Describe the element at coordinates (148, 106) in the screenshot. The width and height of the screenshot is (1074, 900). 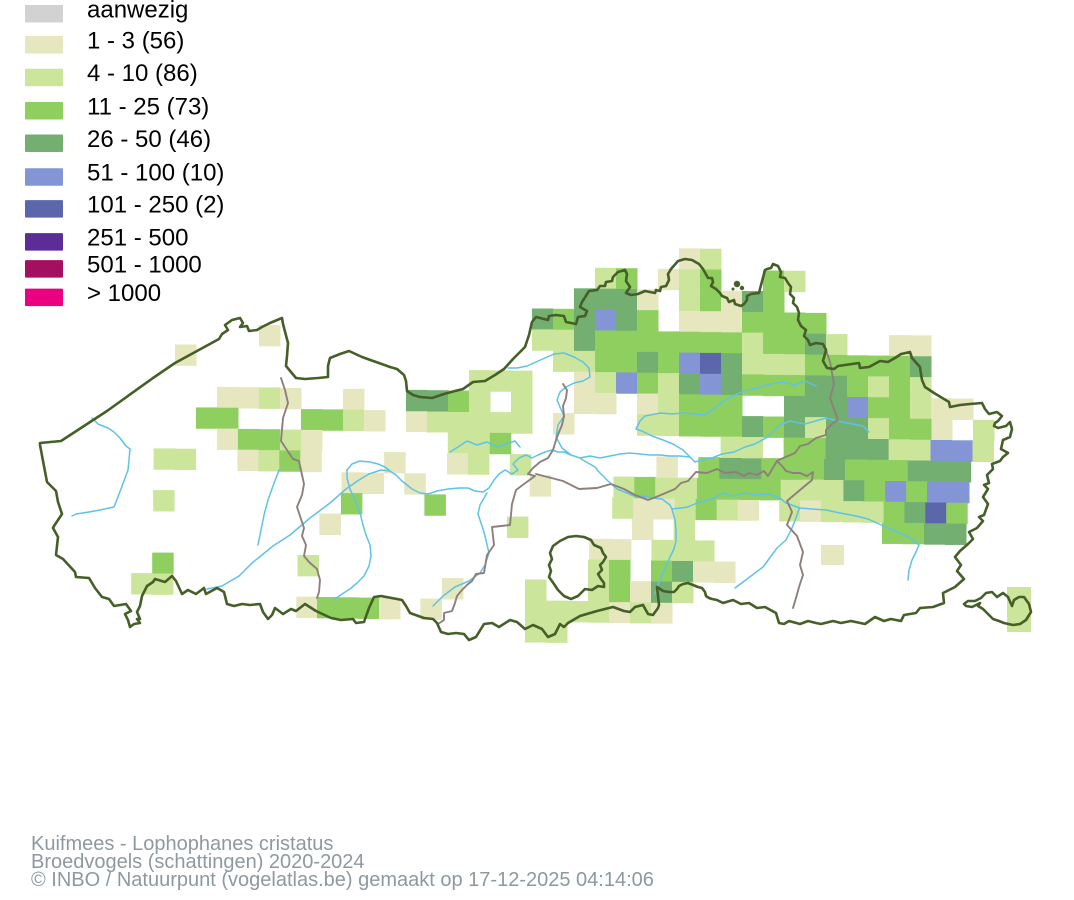
I see `svg-text: 11 - 25 (73)` at that location.